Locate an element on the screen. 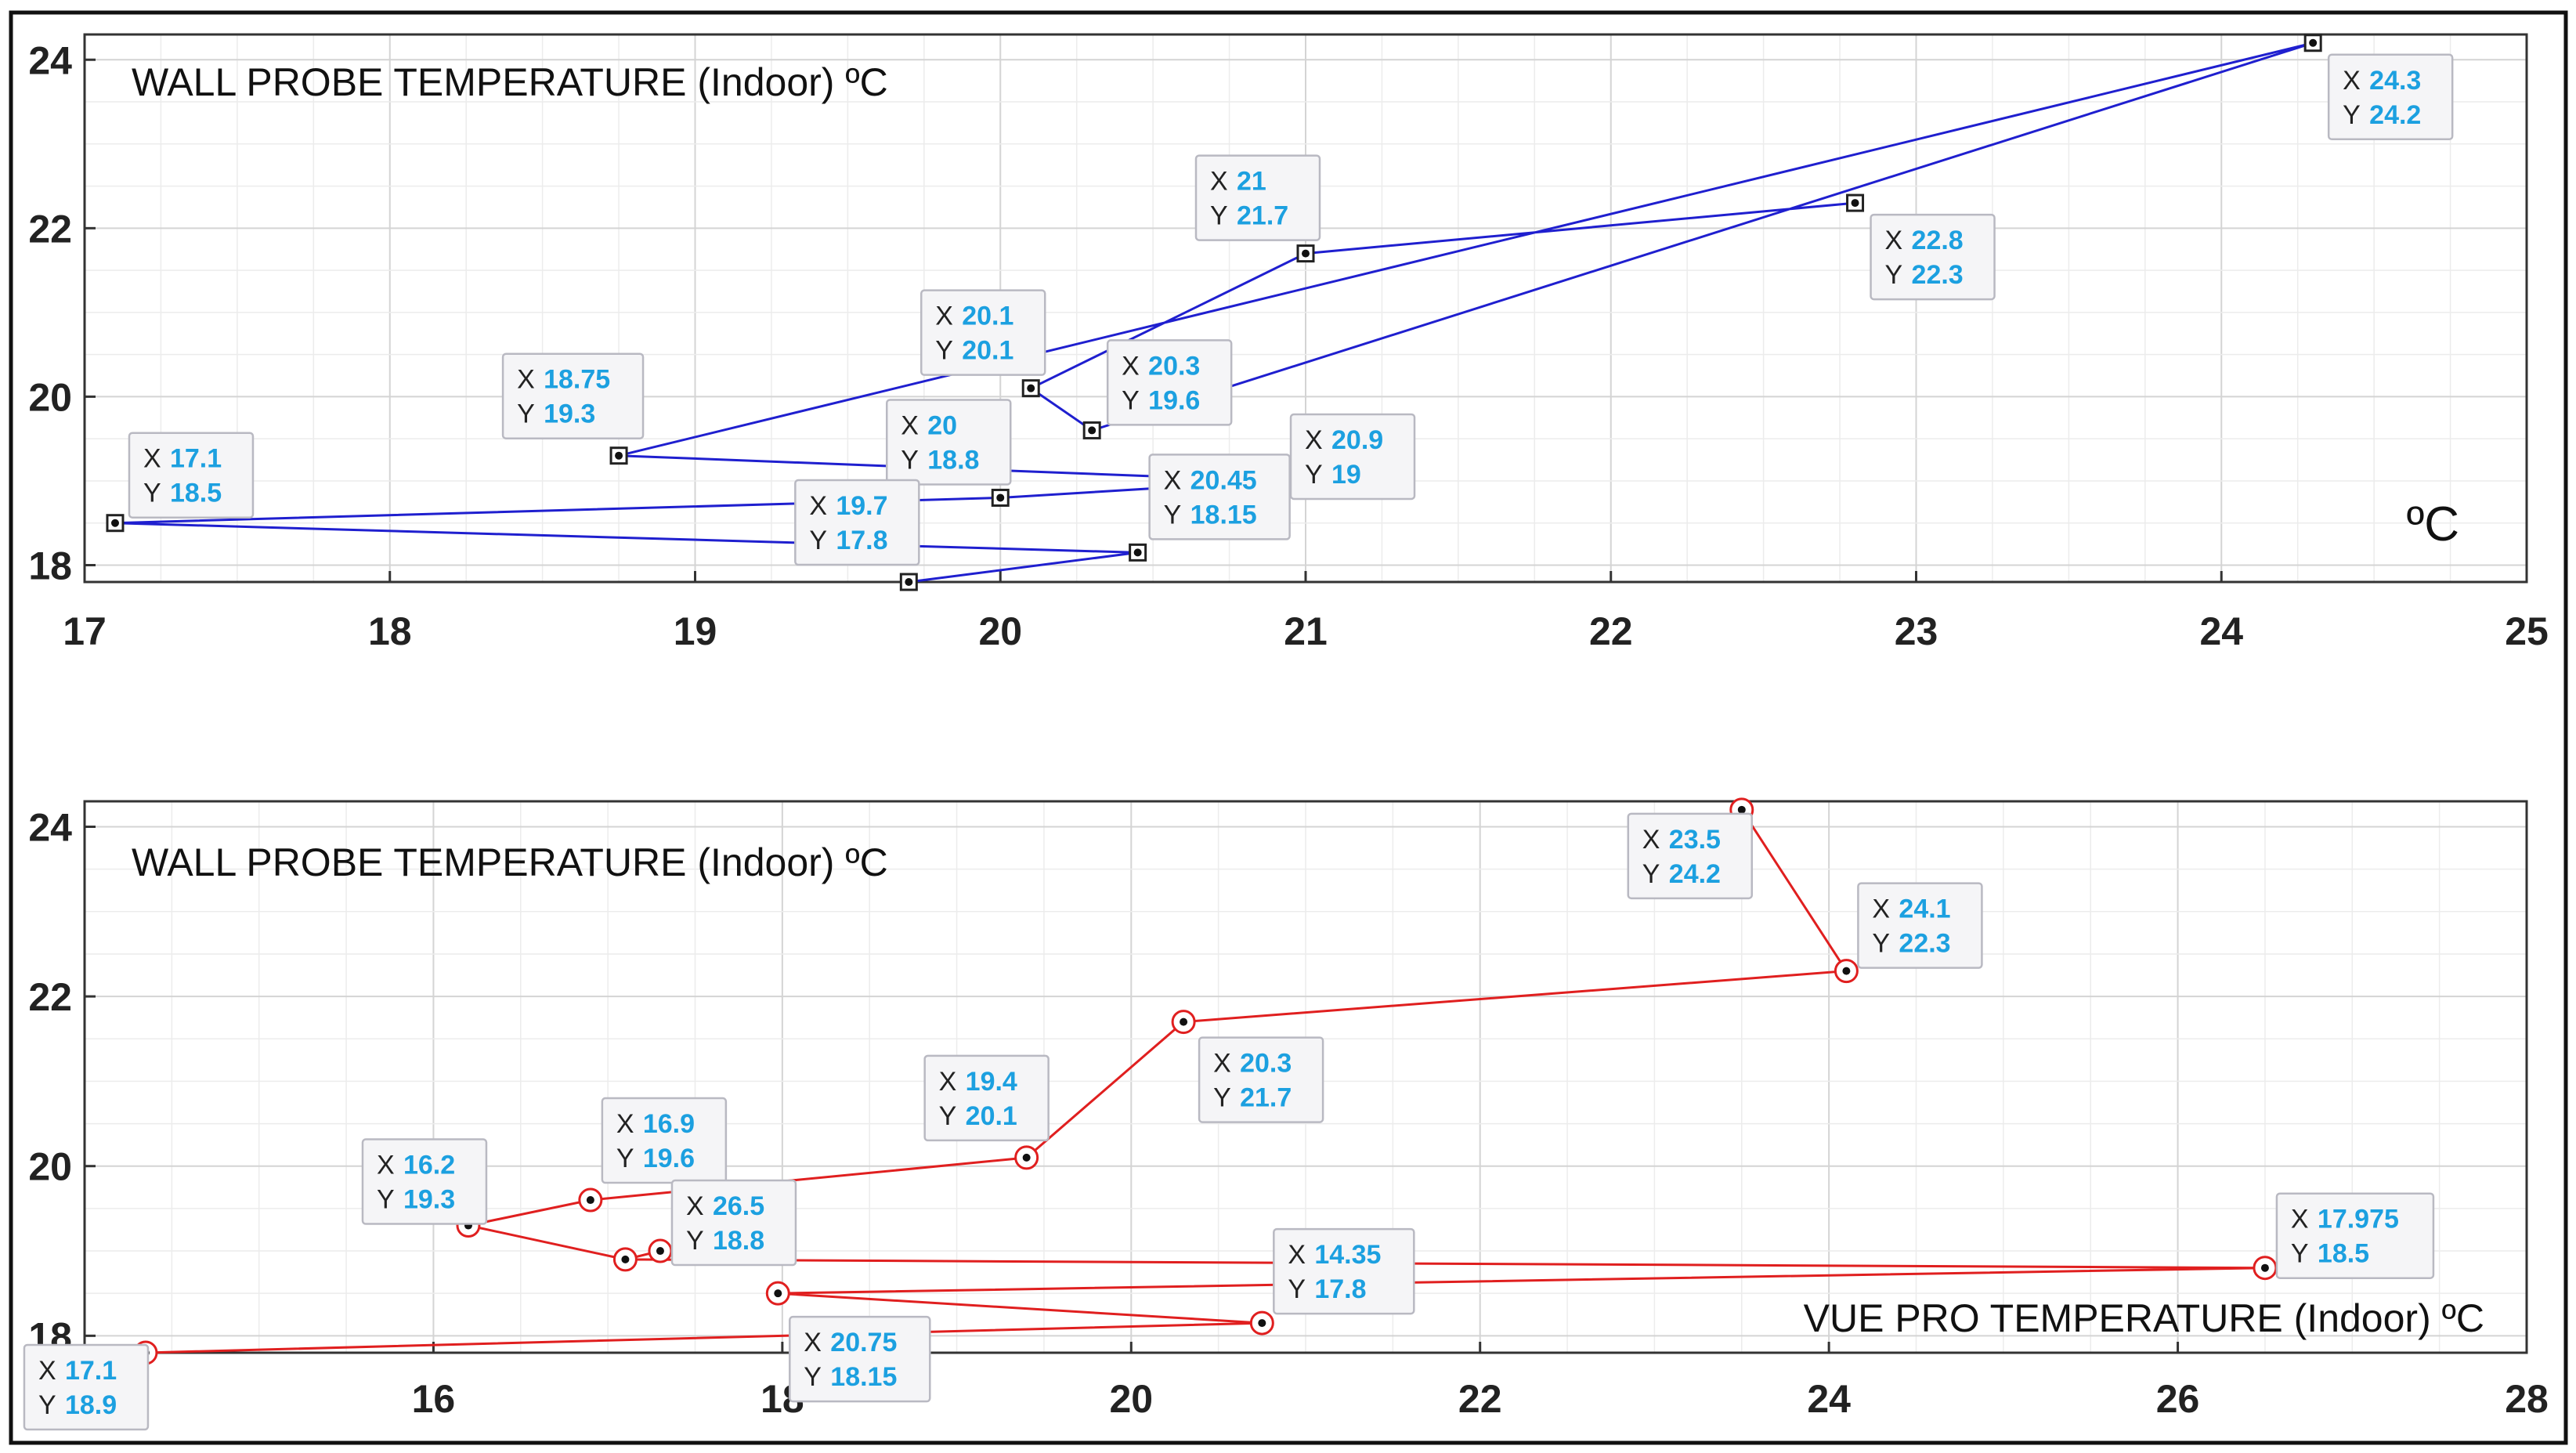  x-tick-label: 18 is located at coordinates (390, 631).